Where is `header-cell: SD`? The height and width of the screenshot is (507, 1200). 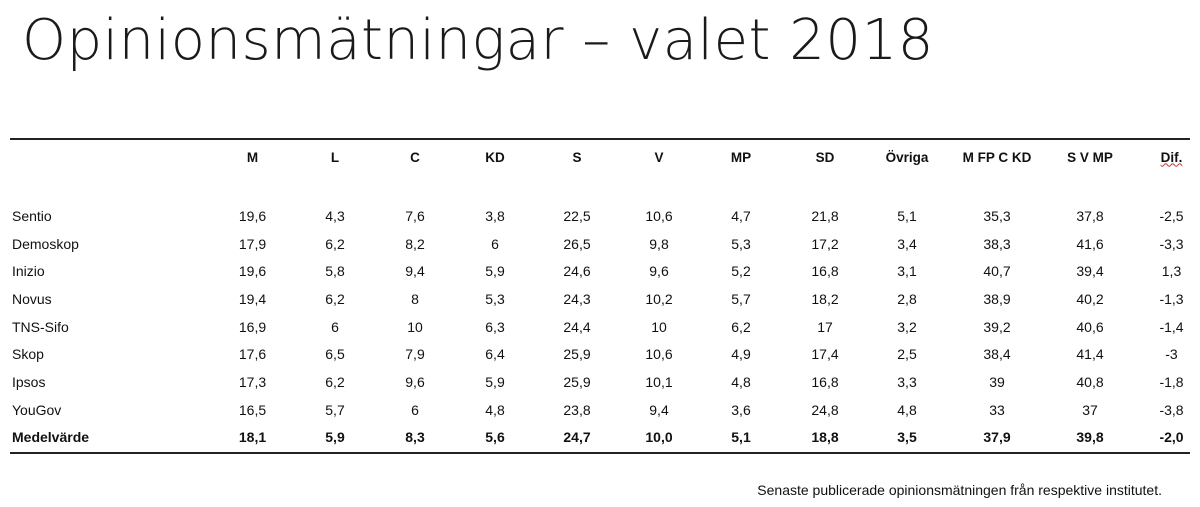 header-cell: SD is located at coordinates (825, 157).